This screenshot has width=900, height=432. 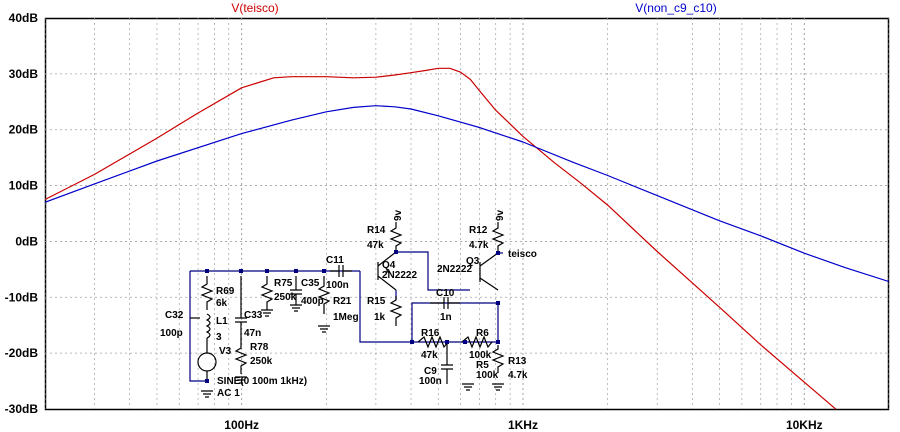 I want to click on schematic-label: R5, so click(x=482, y=365).